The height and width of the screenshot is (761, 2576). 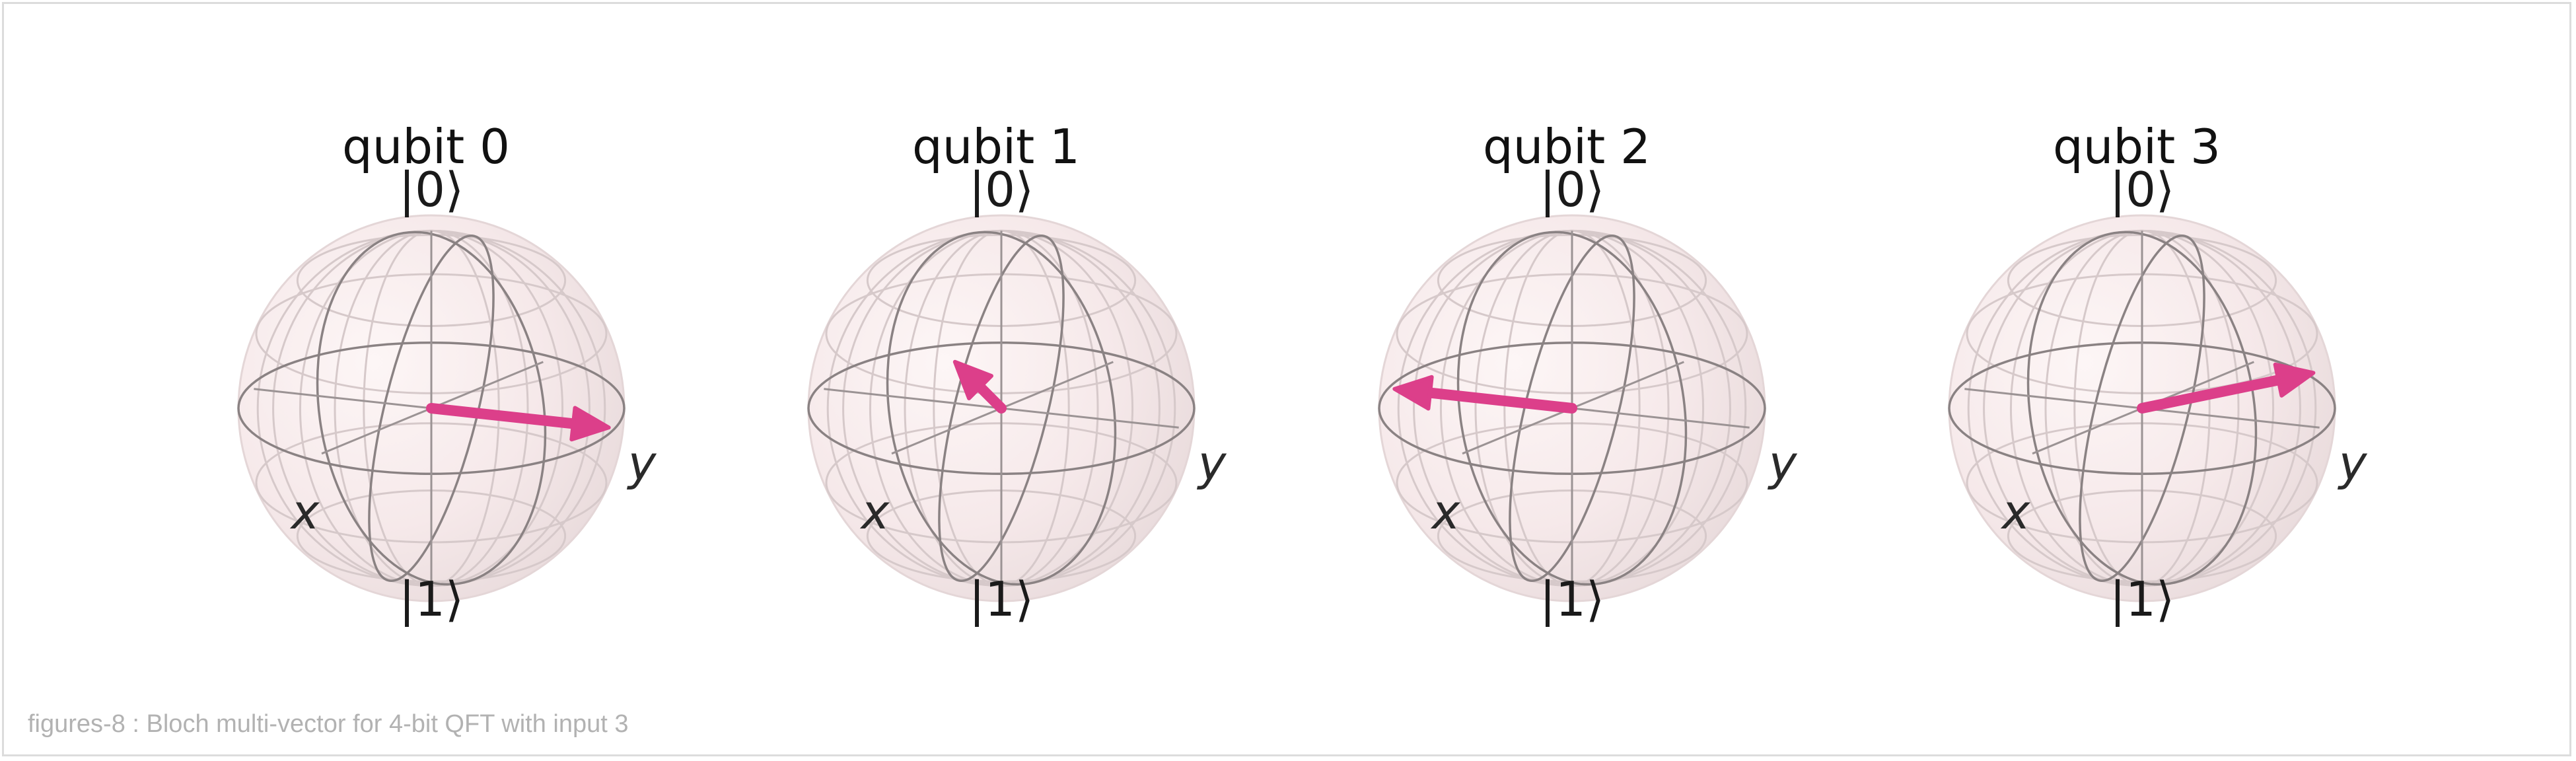 What do you see at coordinates (996, 146) in the screenshot?
I see `qubit-title: qubit 1` at bounding box center [996, 146].